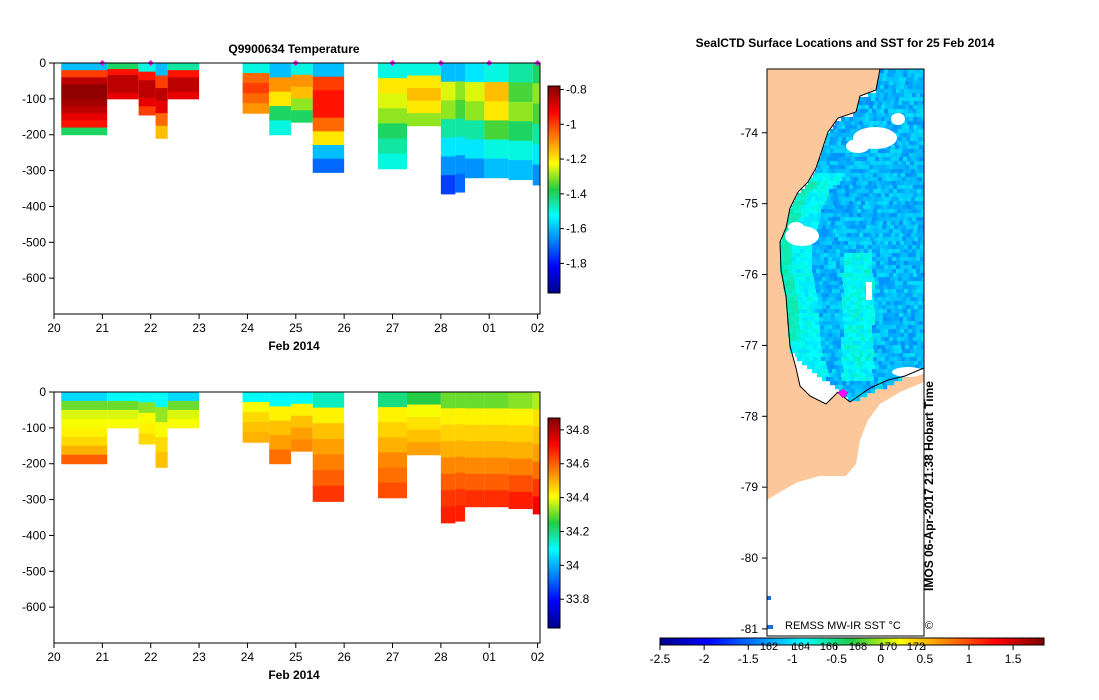  What do you see at coordinates (750, 558) in the screenshot?
I see `lat-tick-label: -80` at bounding box center [750, 558].